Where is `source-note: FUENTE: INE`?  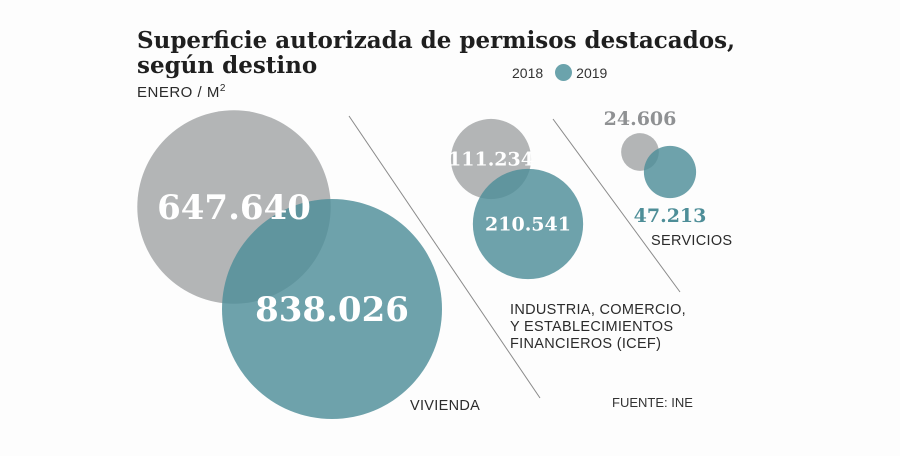 source-note: FUENTE: INE is located at coordinates (652, 402).